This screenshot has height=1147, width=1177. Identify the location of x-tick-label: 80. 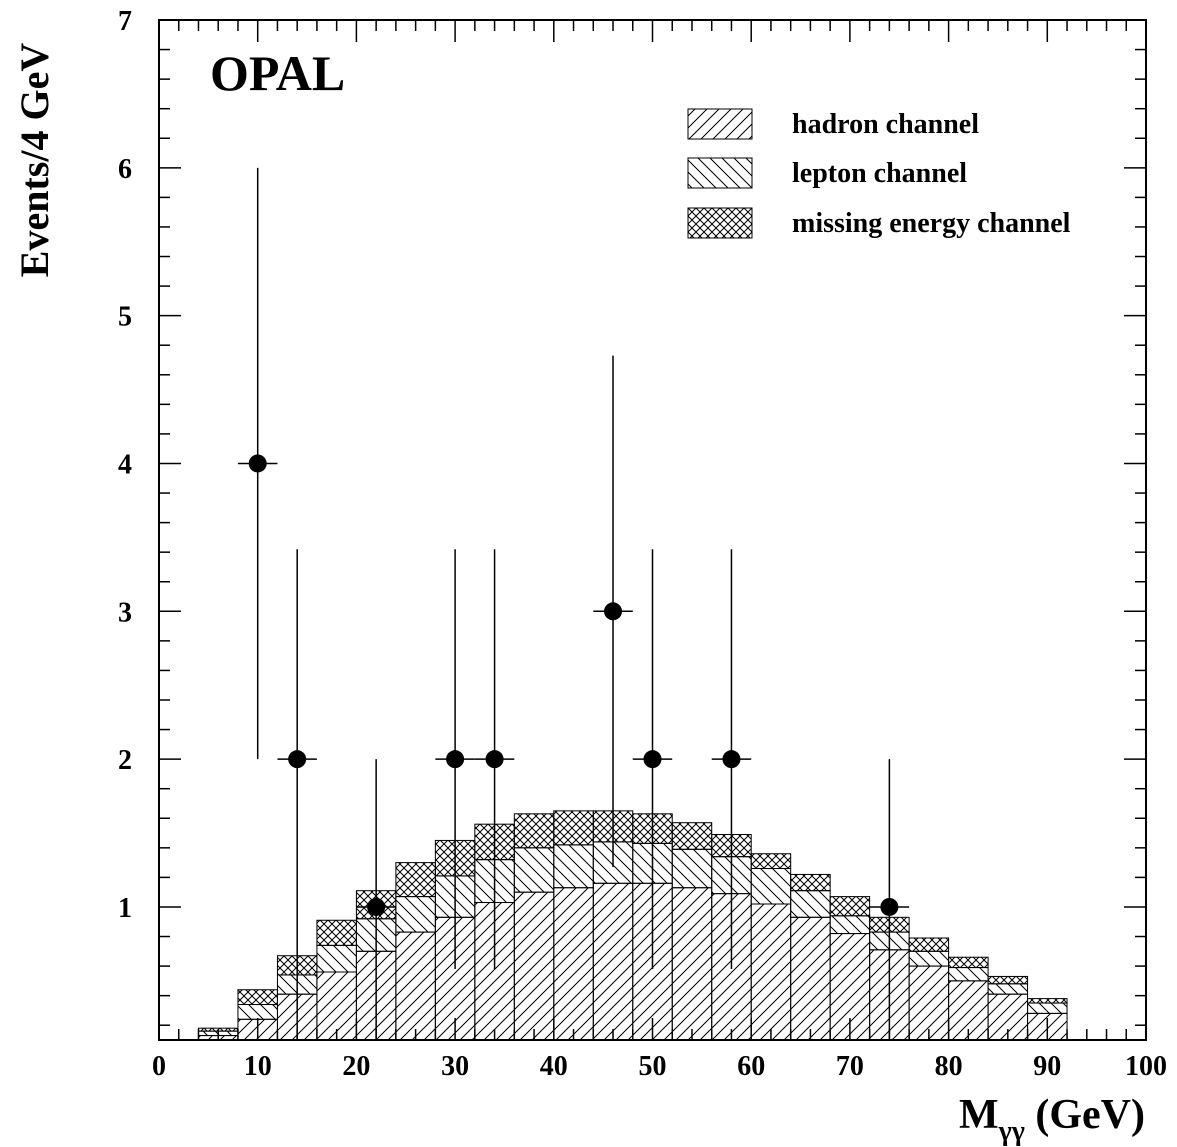
(949, 1066).